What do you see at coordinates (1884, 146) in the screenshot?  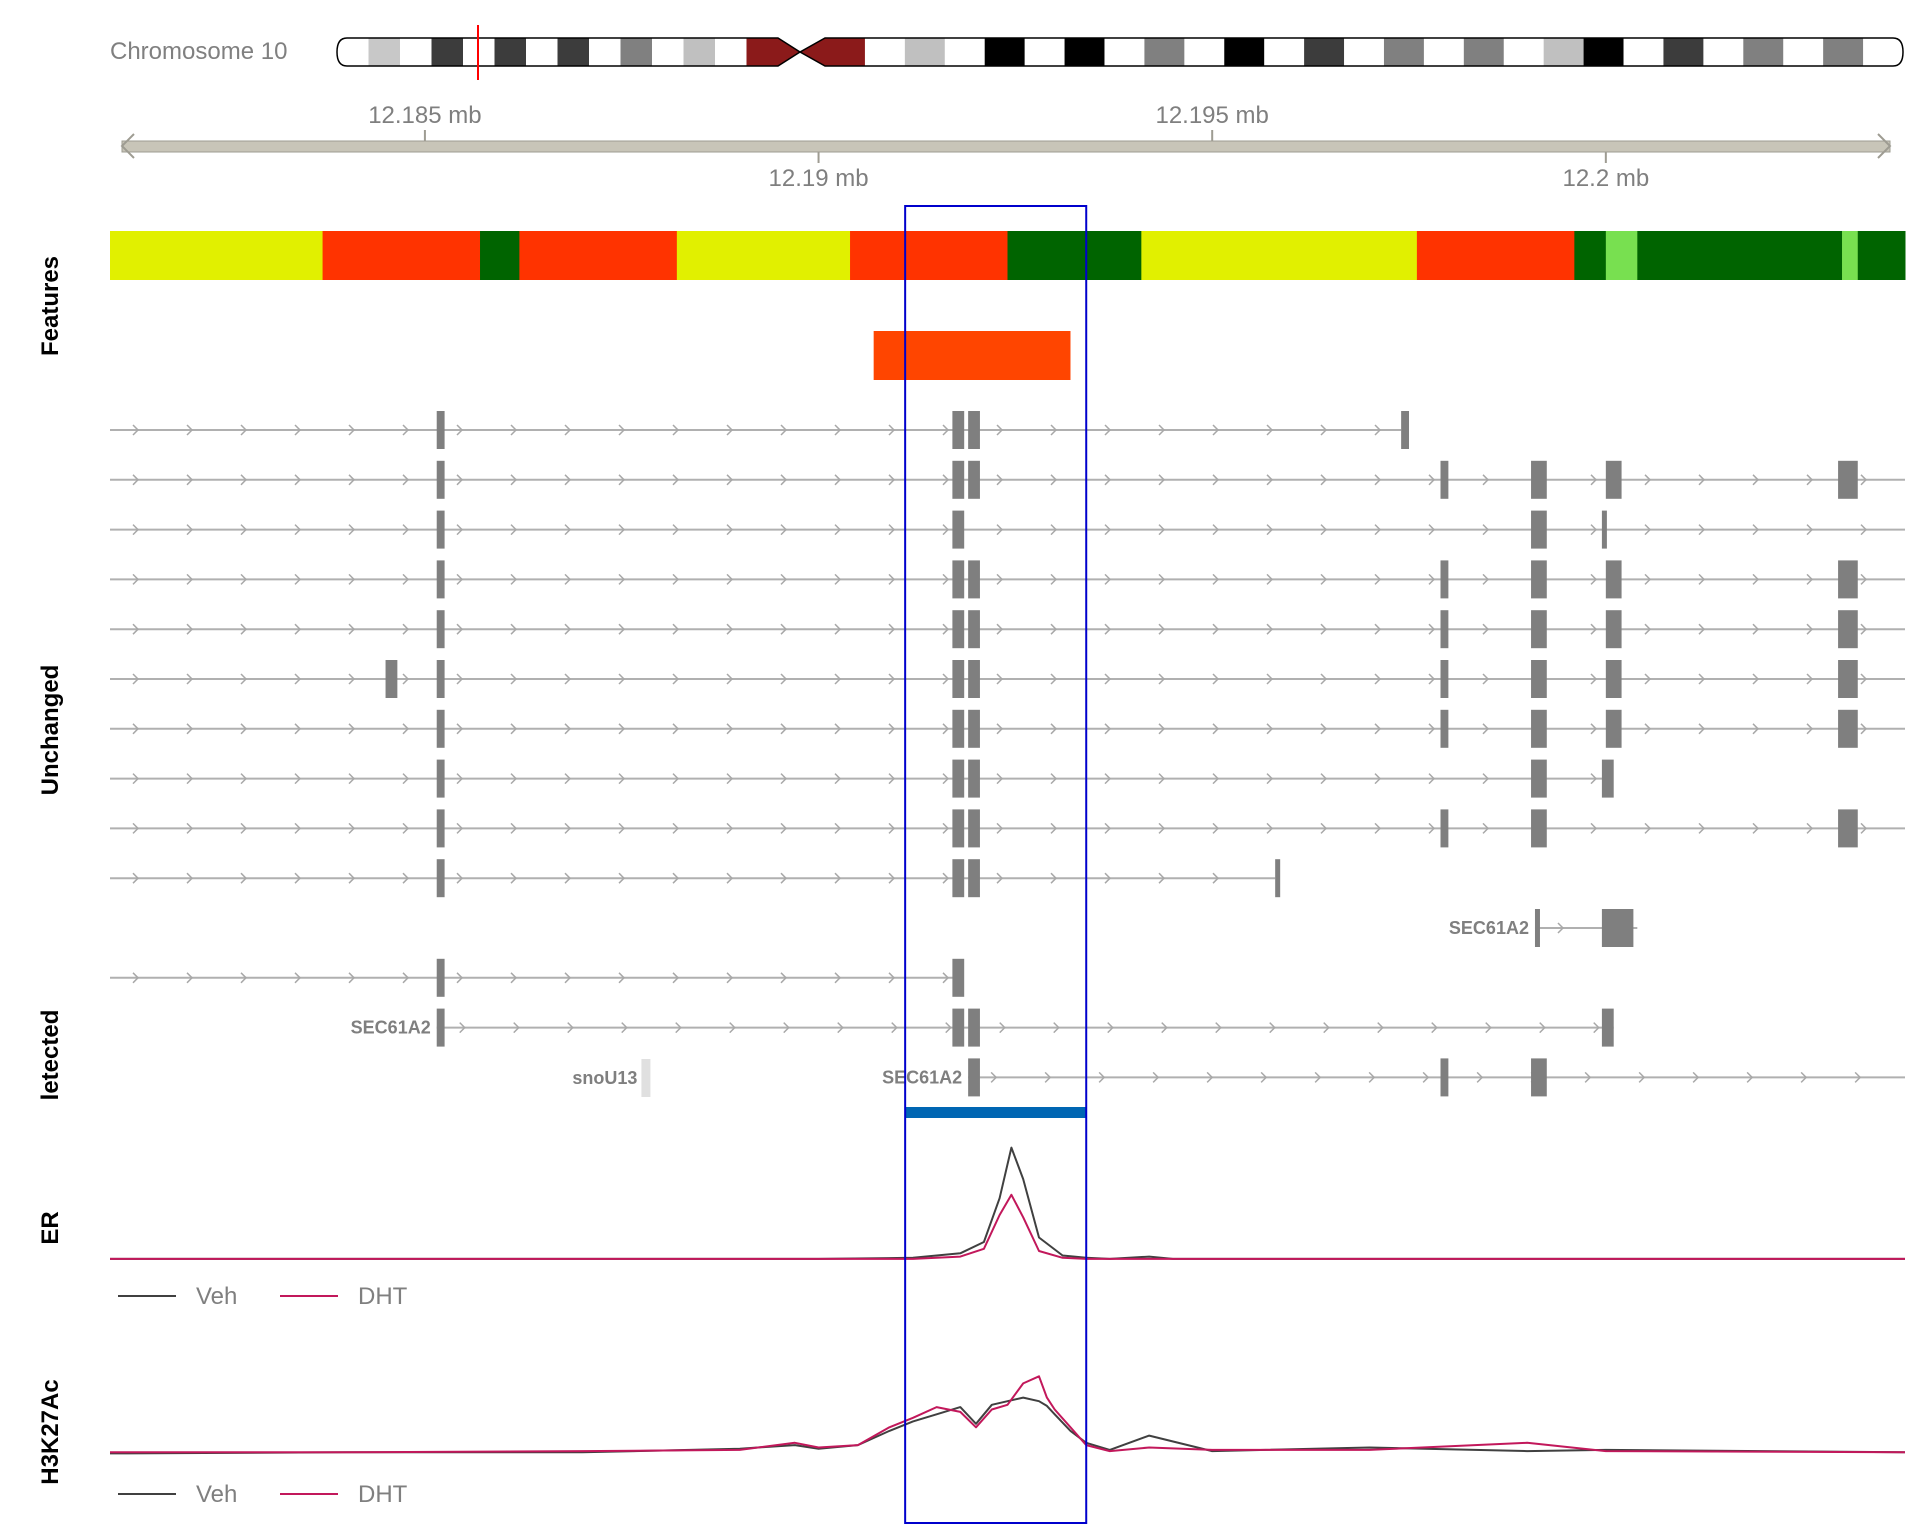 I see `axis-arrow-right` at bounding box center [1884, 146].